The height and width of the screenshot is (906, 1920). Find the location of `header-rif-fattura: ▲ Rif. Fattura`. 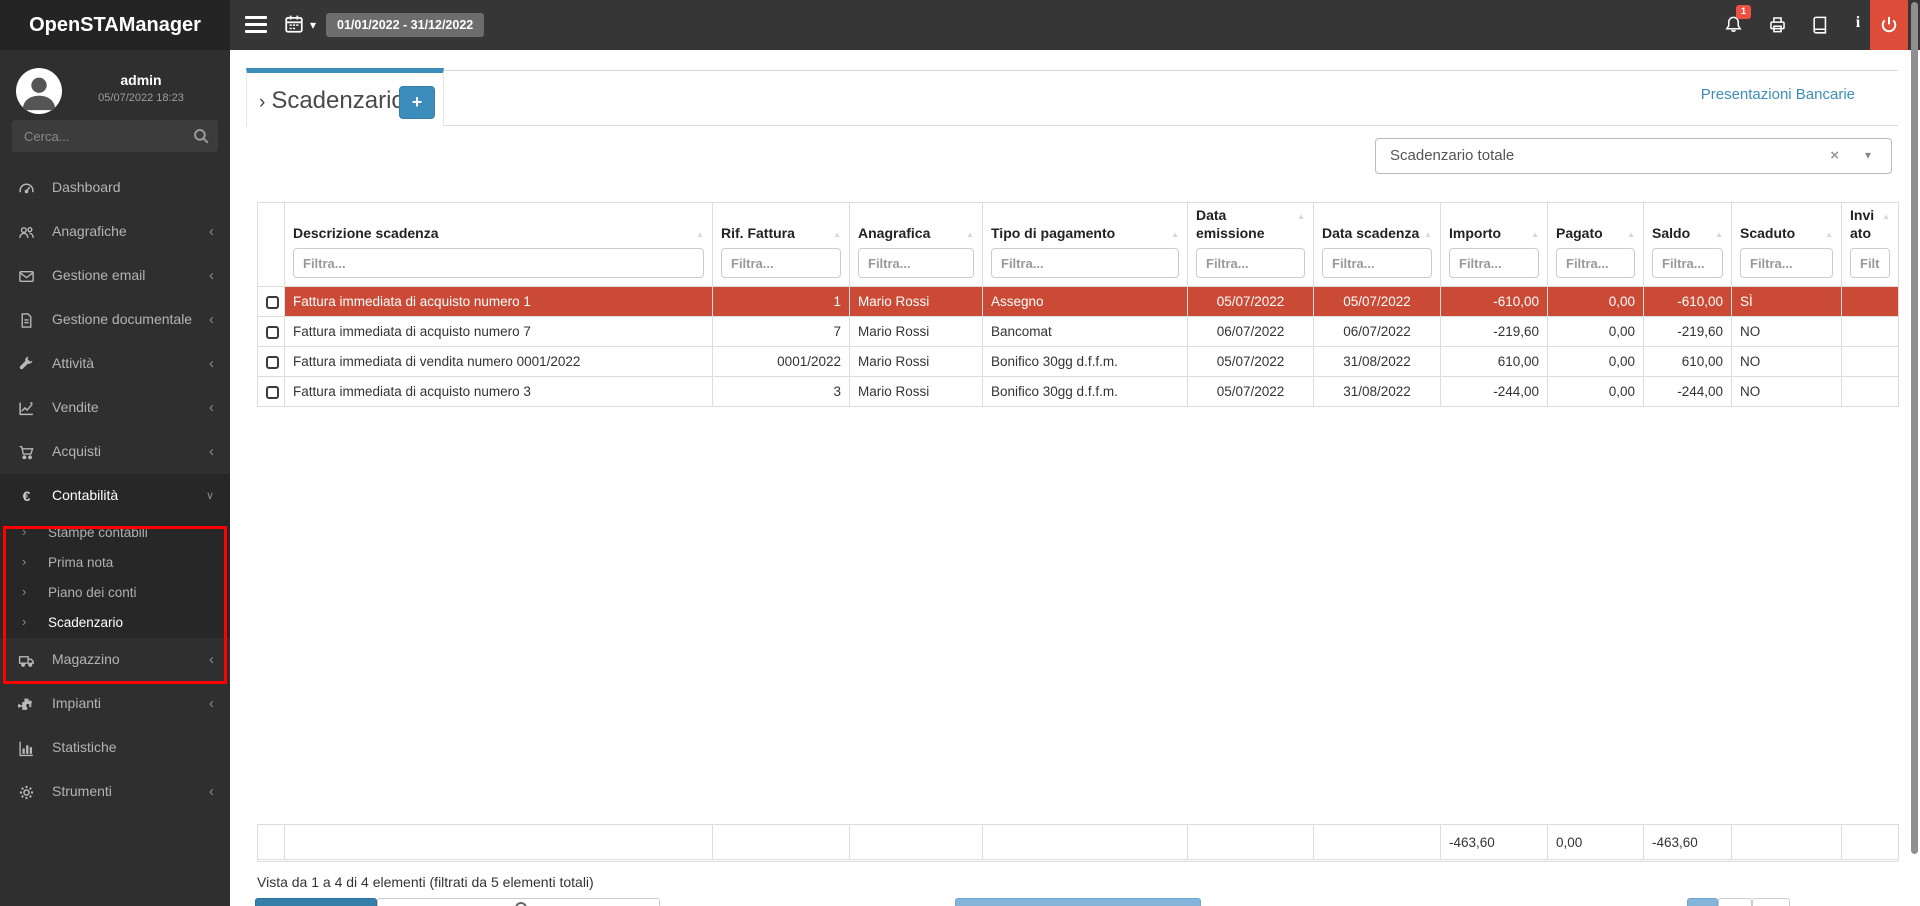

header-rif-fattura: ▲ Rif. Fattura is located at coordinates (781, 244).